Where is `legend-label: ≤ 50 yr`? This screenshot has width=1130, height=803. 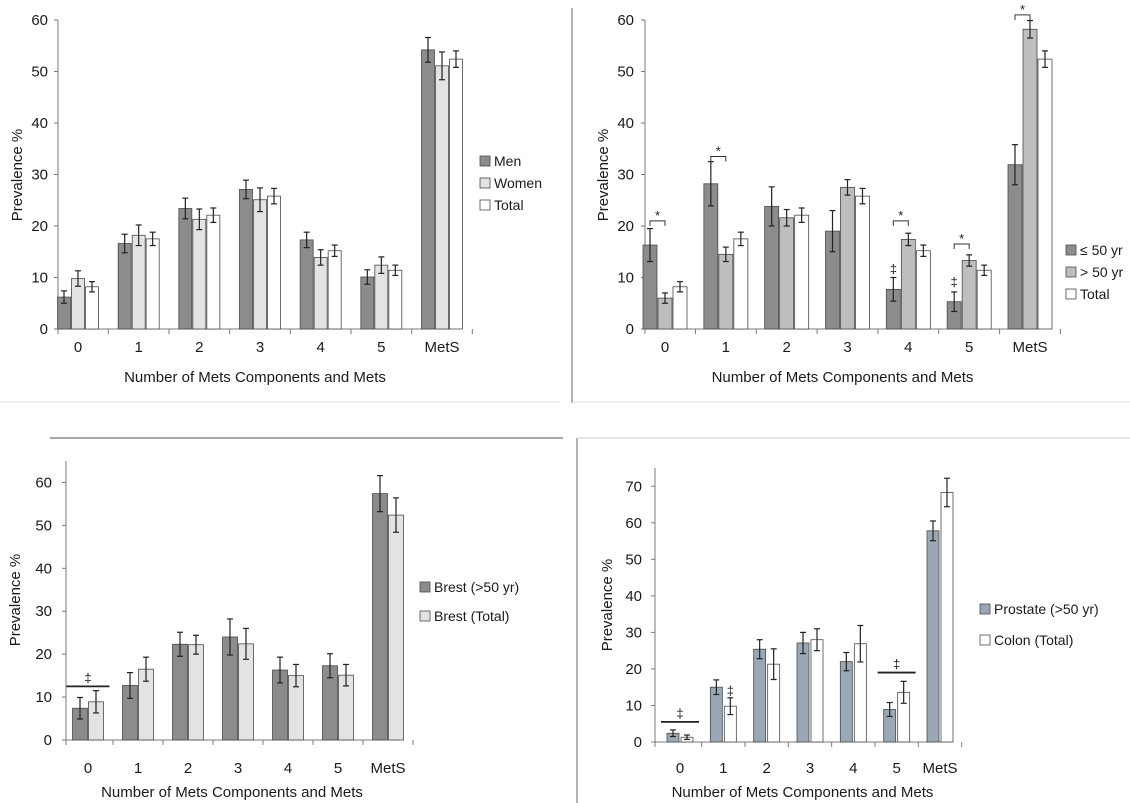 legend-label: ≤ 50 yr is located at coordinates (1101, 250).